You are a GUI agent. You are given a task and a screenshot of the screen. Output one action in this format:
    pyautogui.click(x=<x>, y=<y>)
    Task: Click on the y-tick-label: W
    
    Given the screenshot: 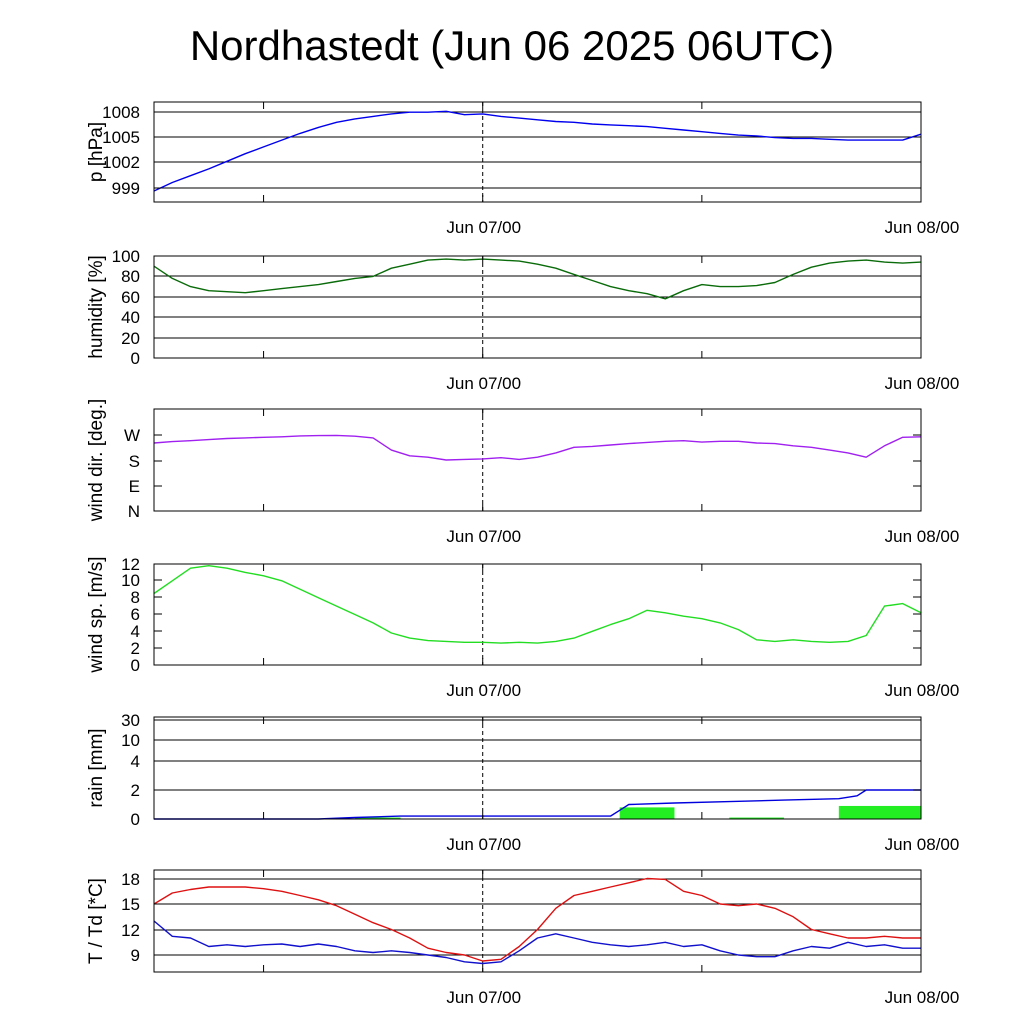 What is the action you would take?
    pyautogui.click(x=132, y=435)
    